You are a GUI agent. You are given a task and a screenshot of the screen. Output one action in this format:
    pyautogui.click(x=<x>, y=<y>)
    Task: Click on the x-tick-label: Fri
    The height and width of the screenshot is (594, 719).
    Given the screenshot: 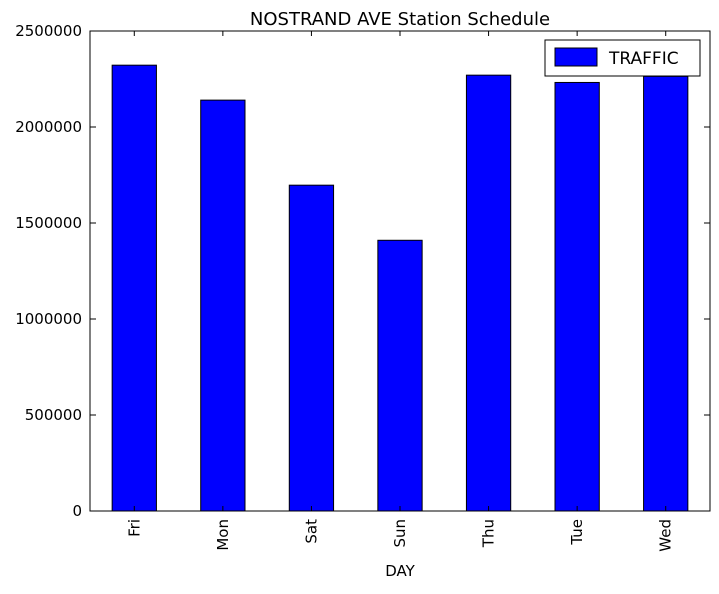 What is the action you would take?
    pyautogui.click(x=134, y=528)
    